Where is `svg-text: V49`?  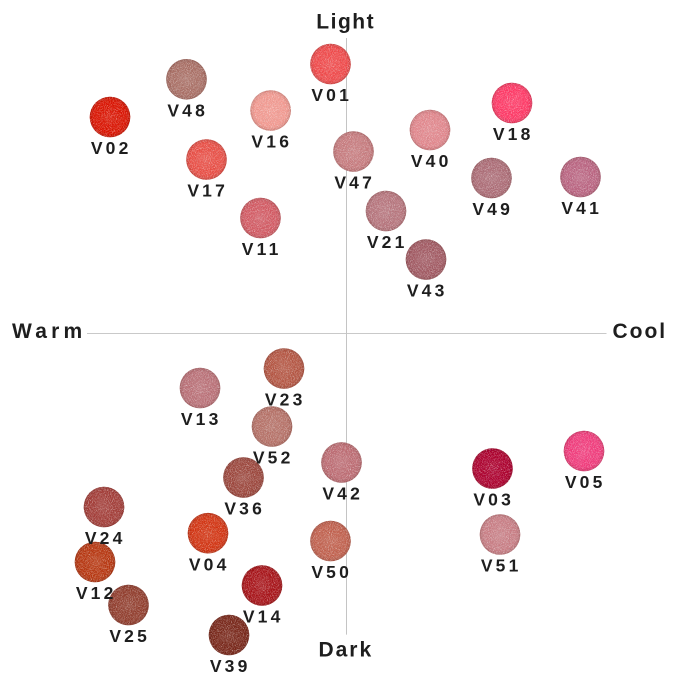
svg-text: V49 is located at coordinates (492, 209).